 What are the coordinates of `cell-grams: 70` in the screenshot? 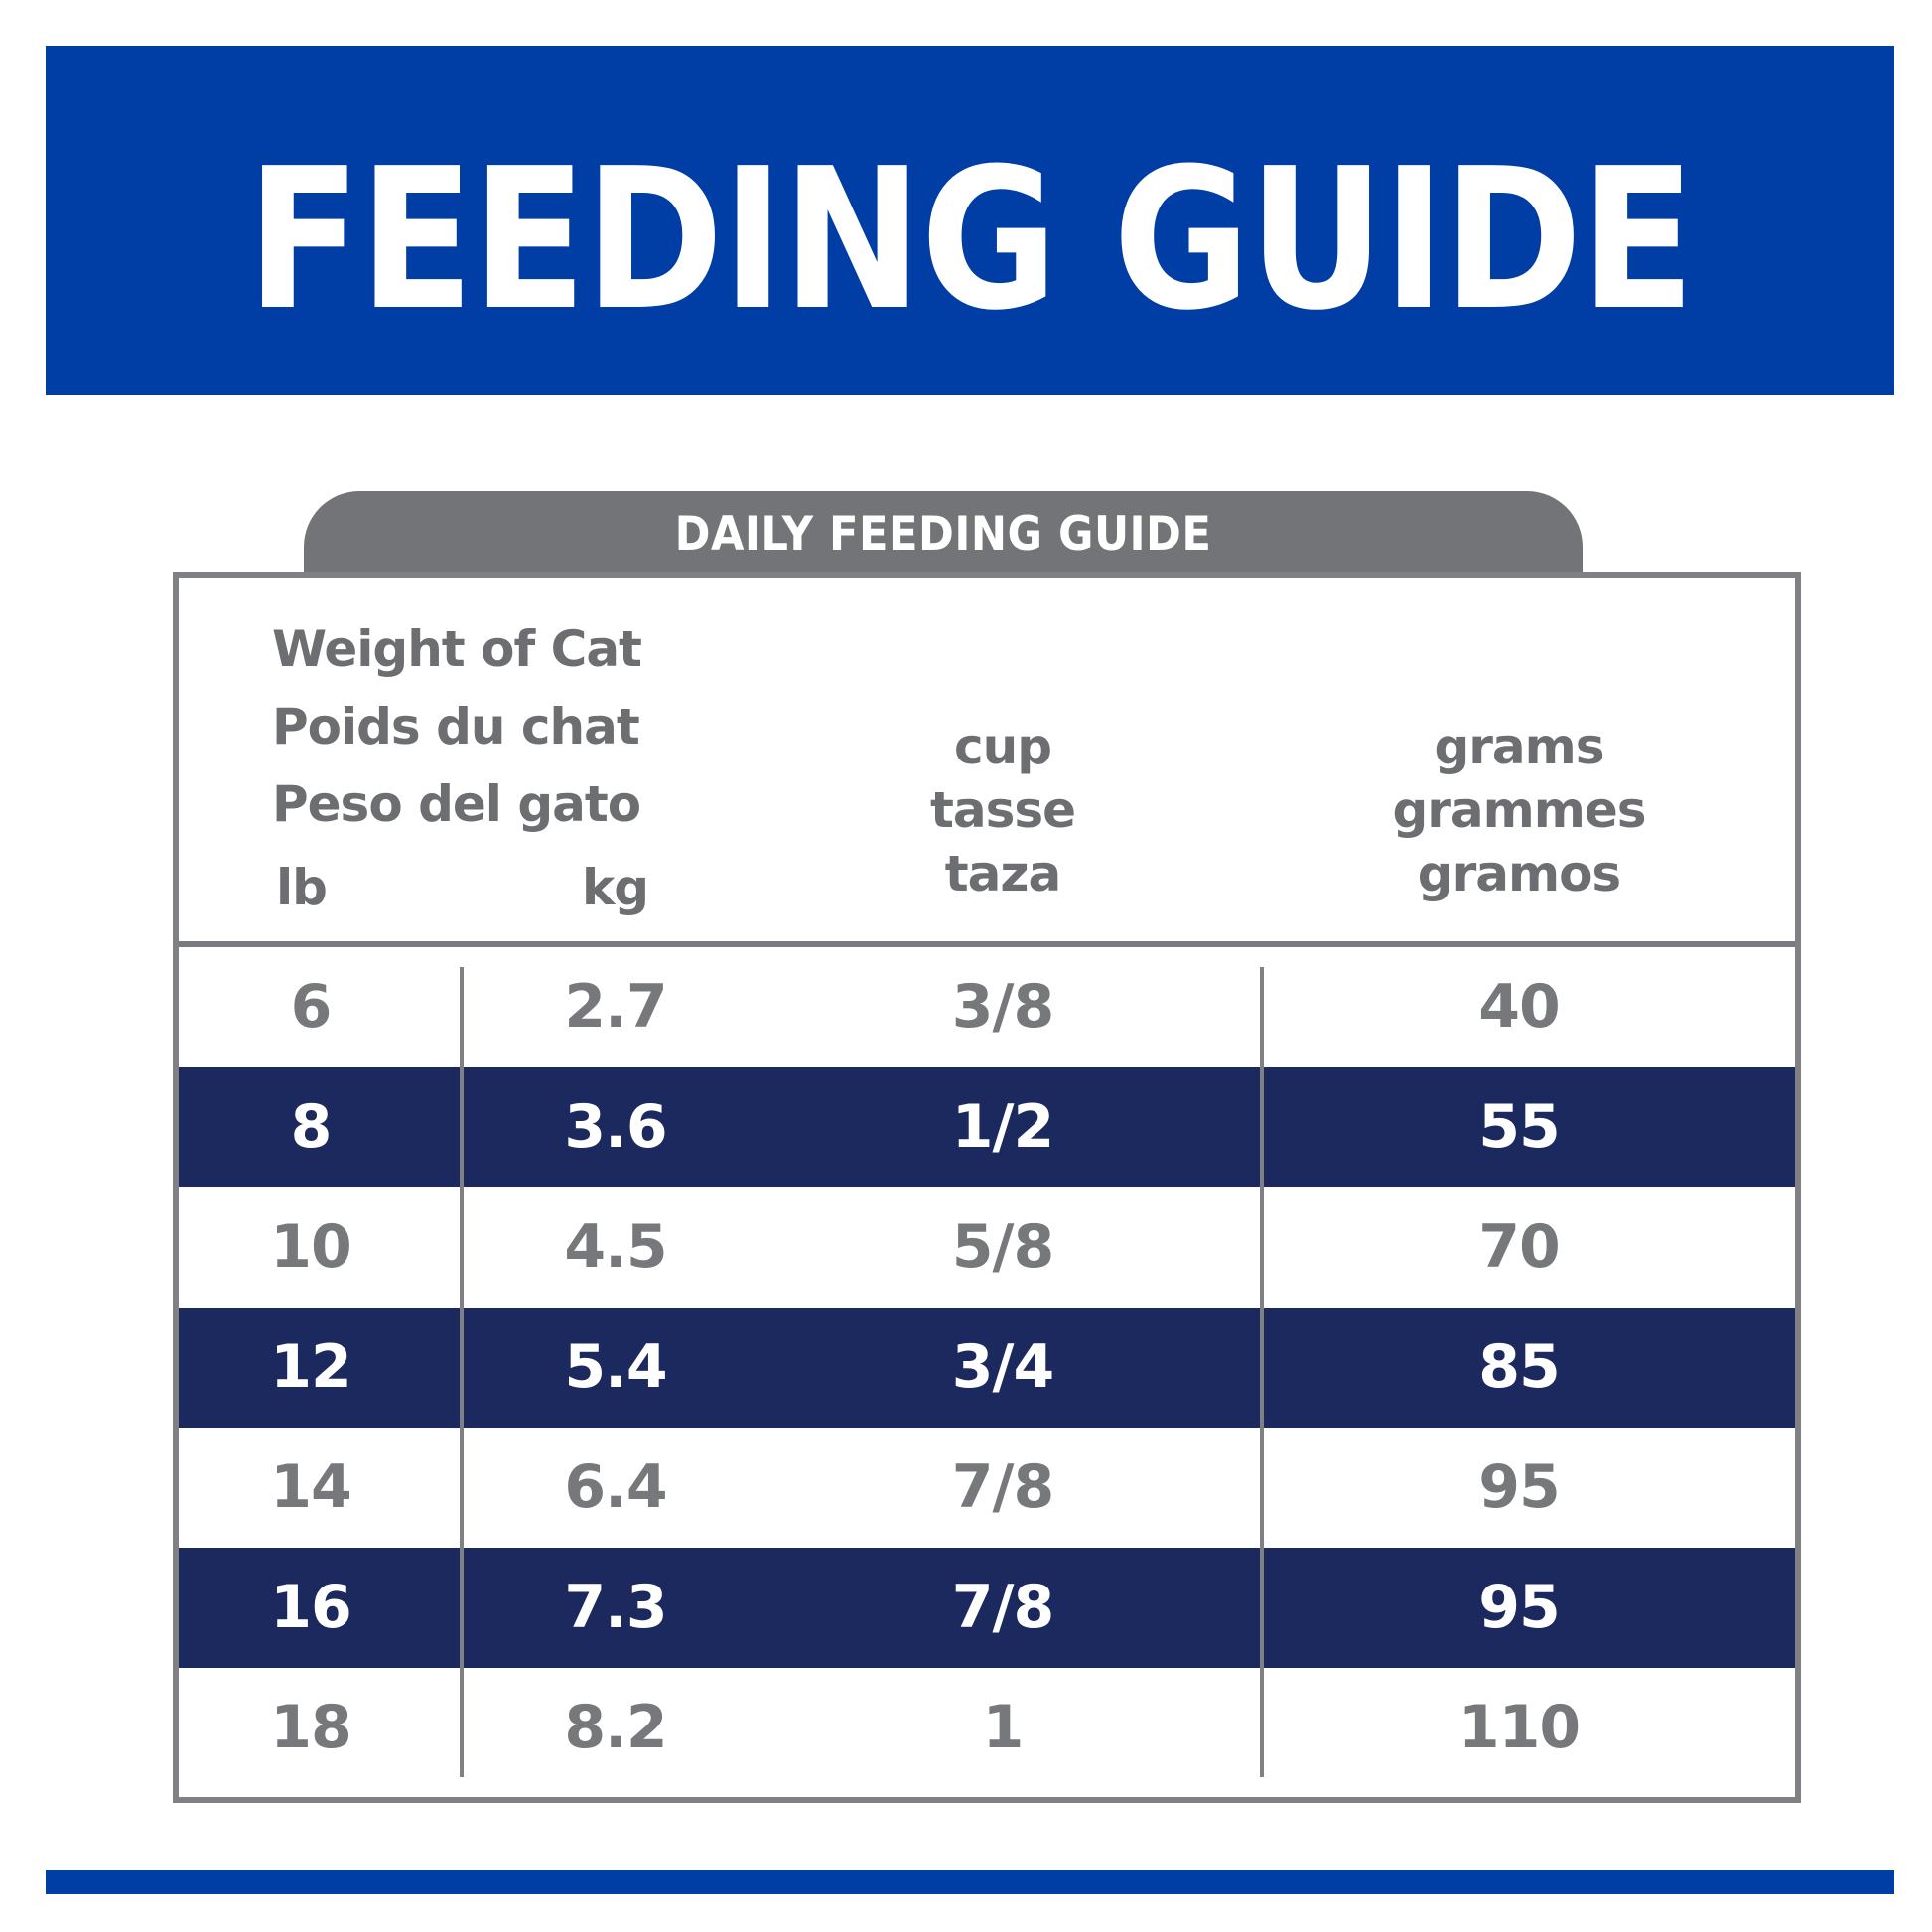 It's located at (1520, 1247).